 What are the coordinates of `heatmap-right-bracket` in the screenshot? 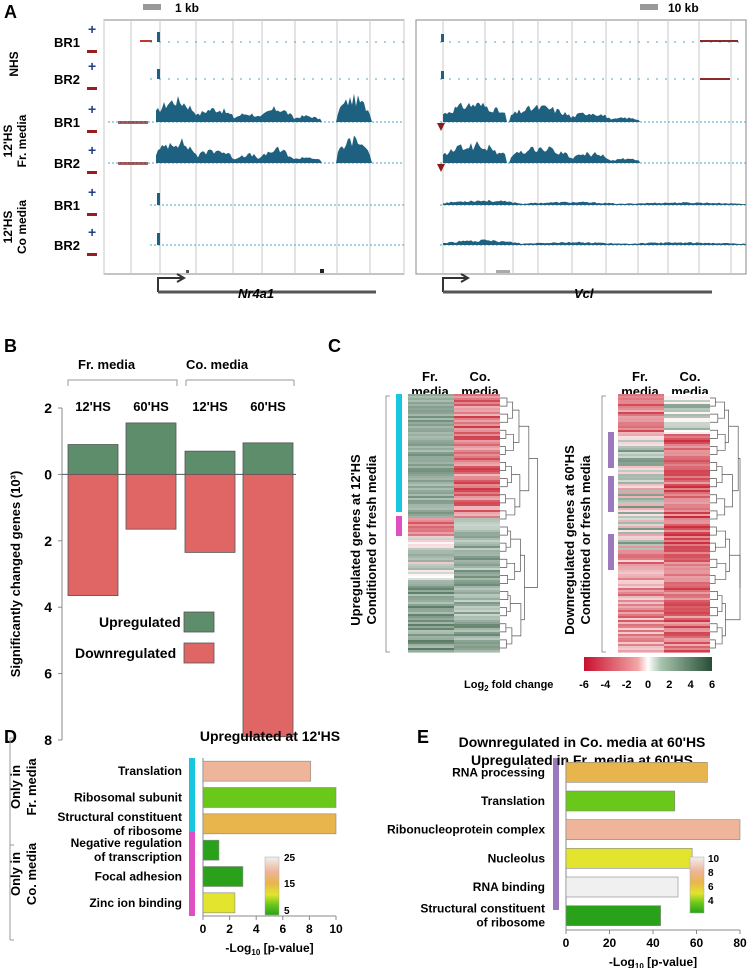 It's located at (603, 524).